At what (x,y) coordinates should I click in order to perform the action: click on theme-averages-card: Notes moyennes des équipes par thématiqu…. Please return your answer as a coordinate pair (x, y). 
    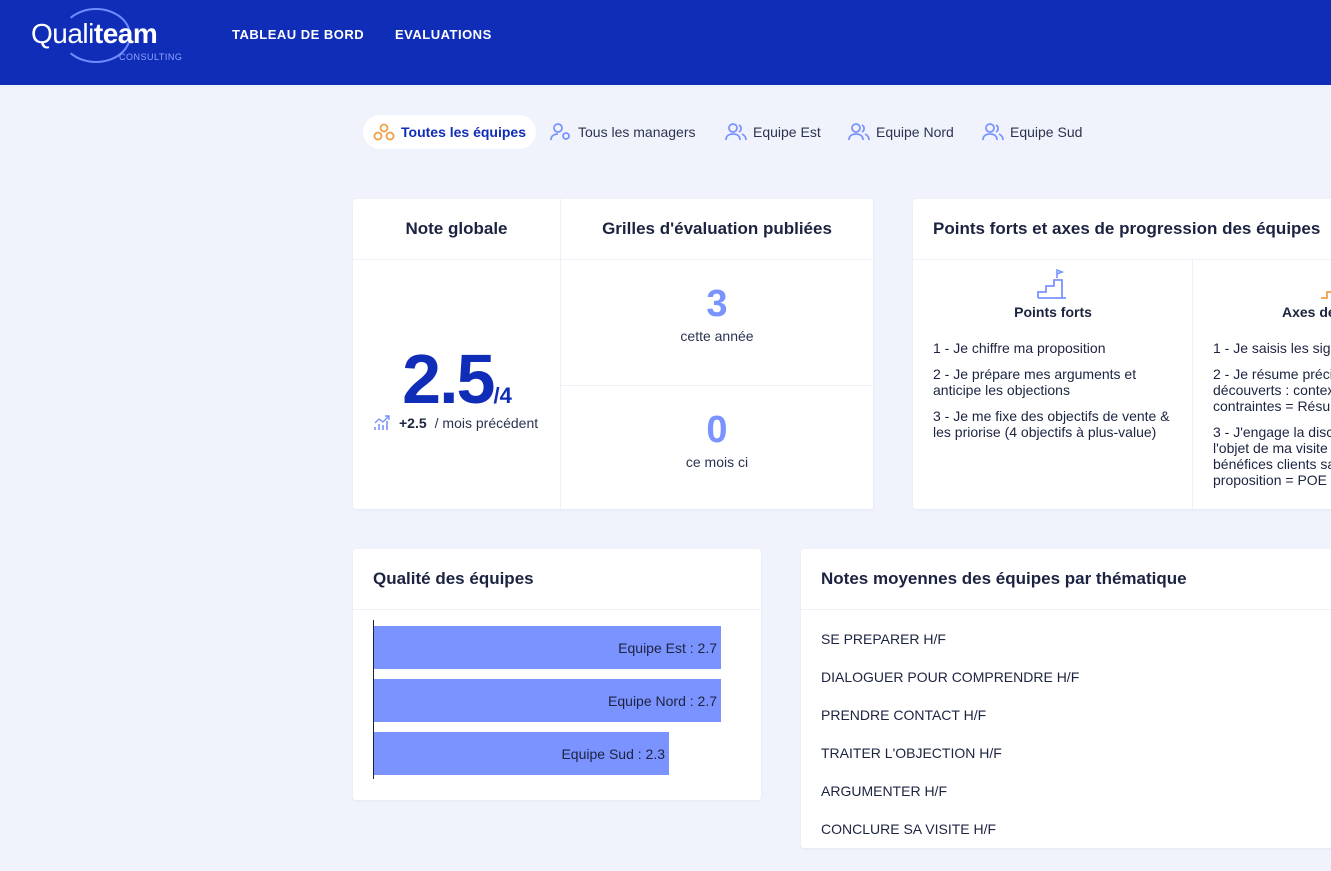
    Looking at the image, I should click on (1066, 698).